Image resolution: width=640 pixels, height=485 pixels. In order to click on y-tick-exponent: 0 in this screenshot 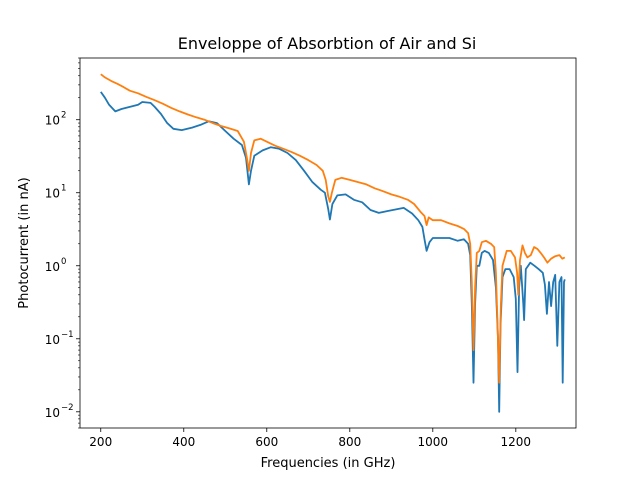, I will do `click(63, 262)`.